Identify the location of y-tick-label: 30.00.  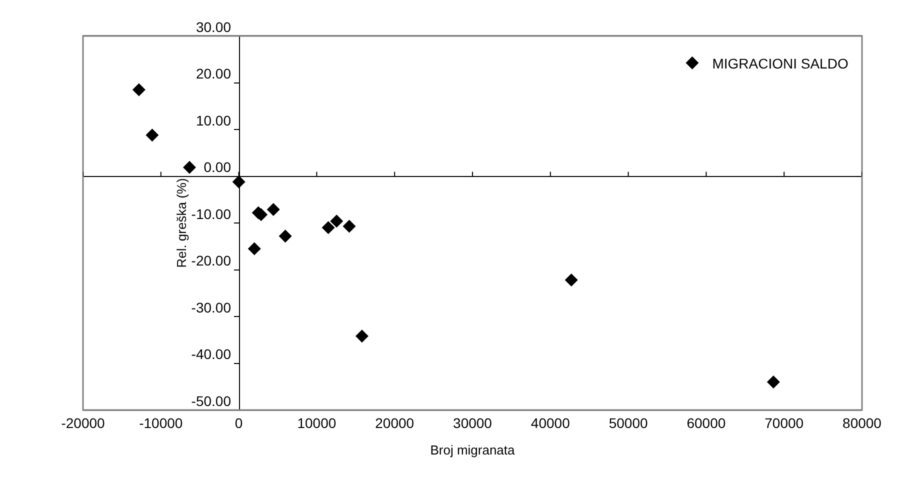
(214, 26).